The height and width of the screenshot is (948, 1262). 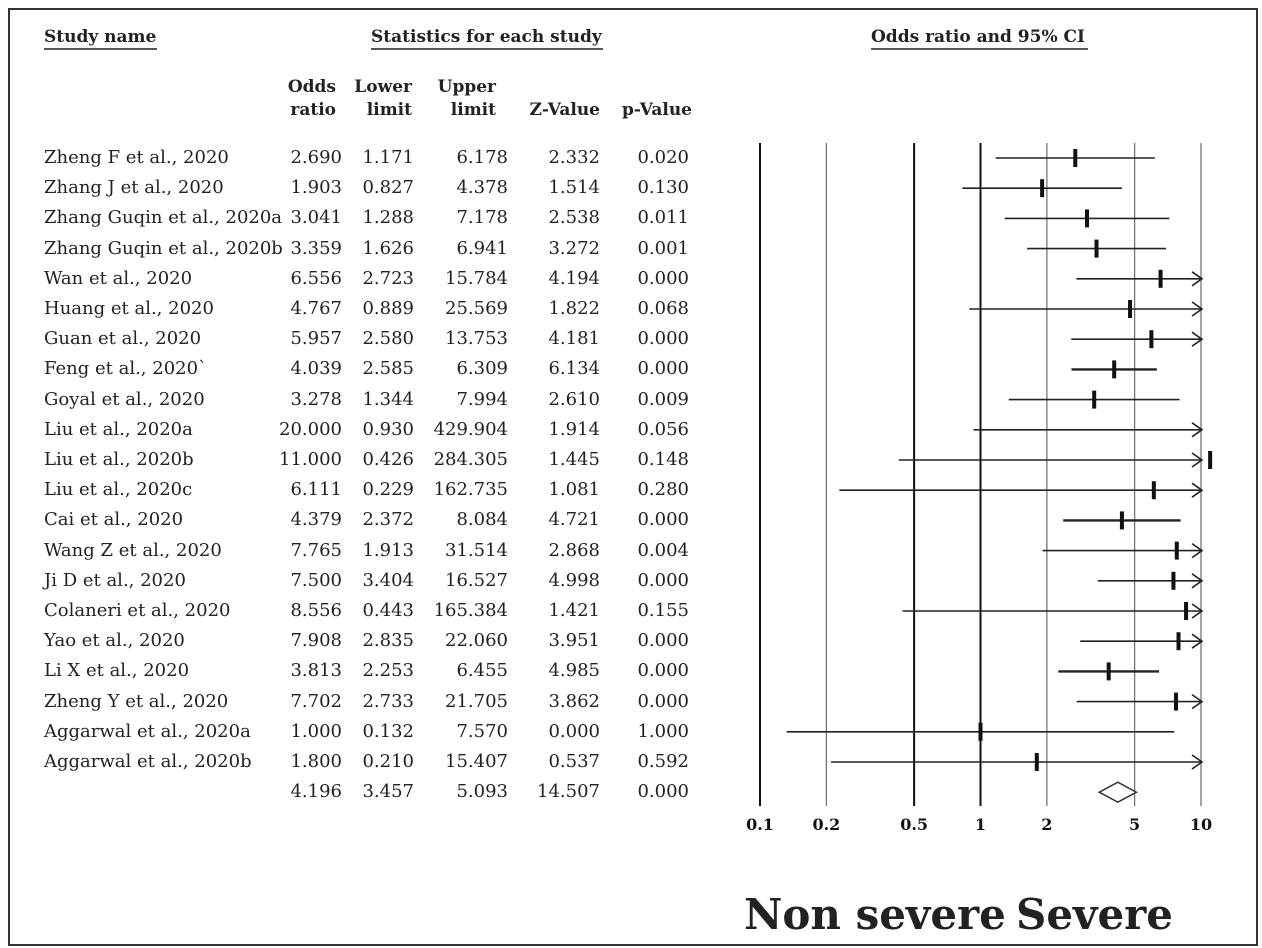 I want to click on upper-limit-cell: 165.384, so click(x=470, y=610).